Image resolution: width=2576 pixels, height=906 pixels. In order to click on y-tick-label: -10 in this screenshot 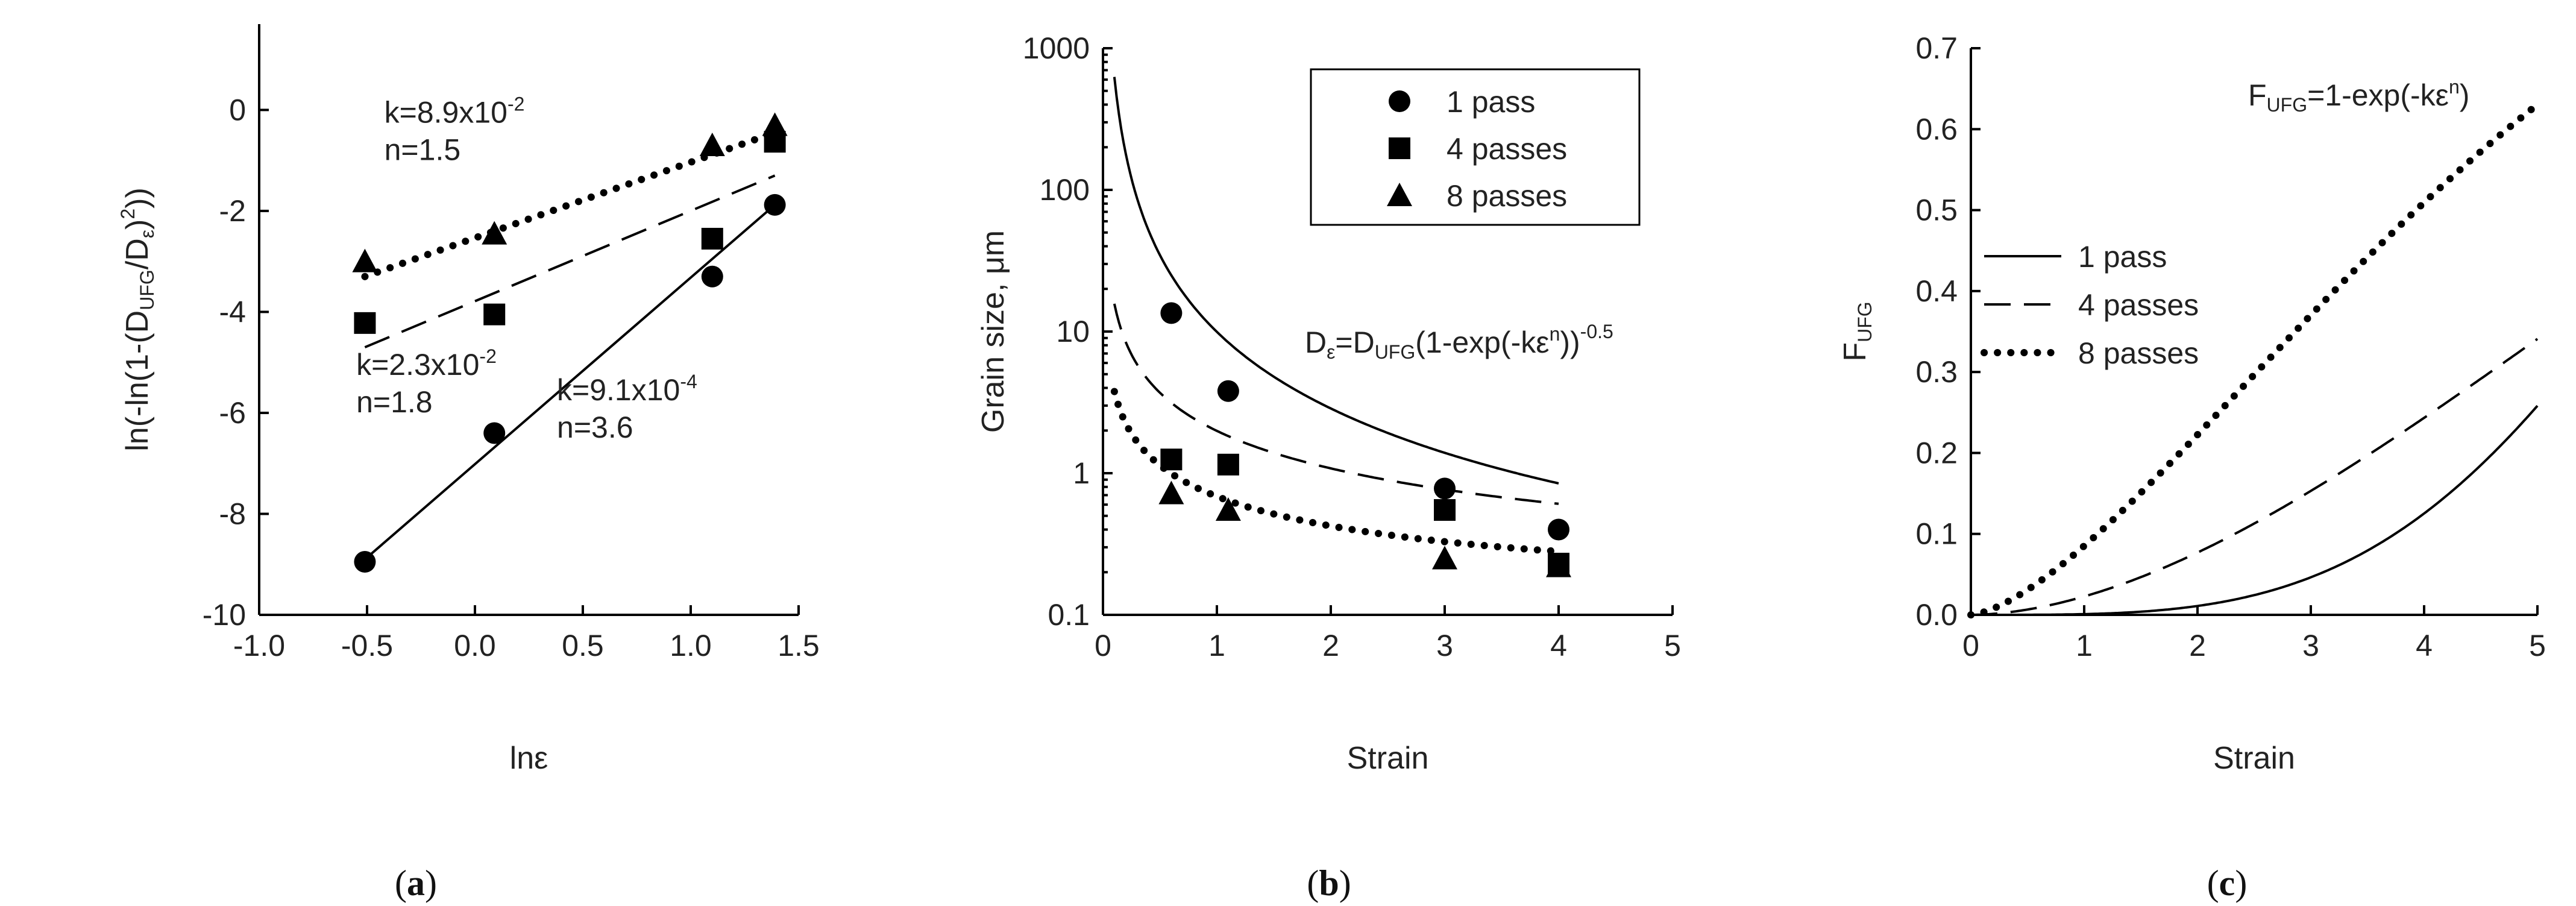, I will do `click(224, 615)`.